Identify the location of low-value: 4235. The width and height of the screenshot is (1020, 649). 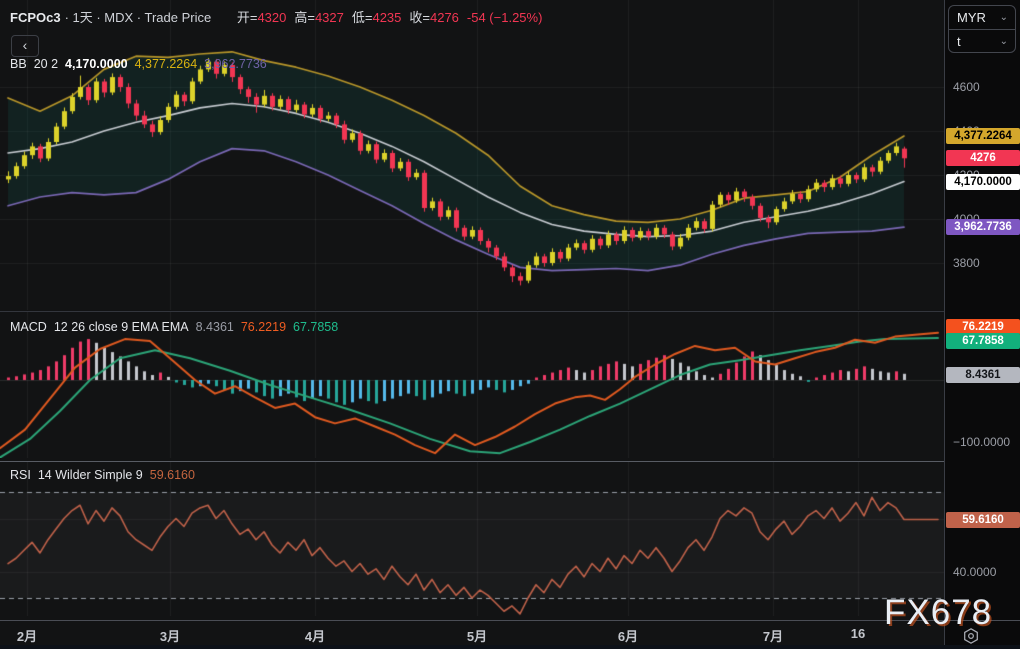
(387, 17).